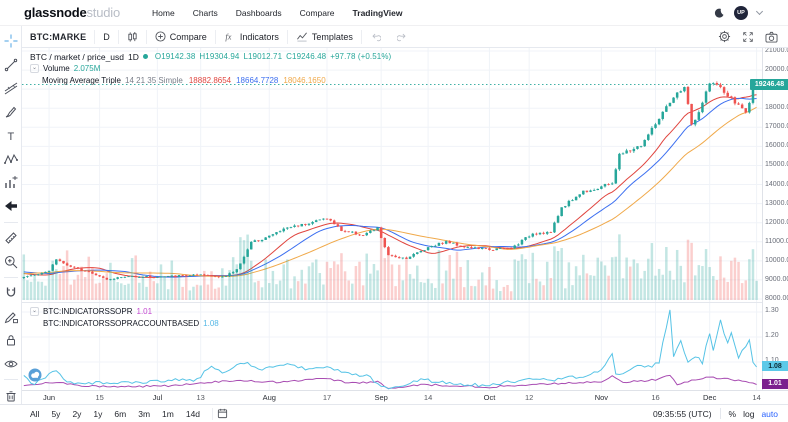  What do you see at coordinates (87, 68) in the screenshot?
I see `volume-value: 2.075M` at bounding box center [87, 68].